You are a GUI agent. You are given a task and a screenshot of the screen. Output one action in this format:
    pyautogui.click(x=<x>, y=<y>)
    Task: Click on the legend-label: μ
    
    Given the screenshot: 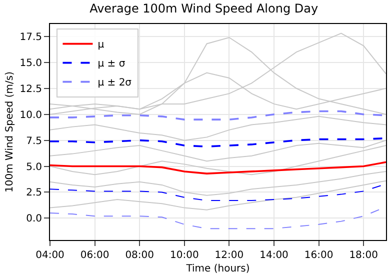 What is the action you would take?
    pyautogui.click(x=101, y=45)
    